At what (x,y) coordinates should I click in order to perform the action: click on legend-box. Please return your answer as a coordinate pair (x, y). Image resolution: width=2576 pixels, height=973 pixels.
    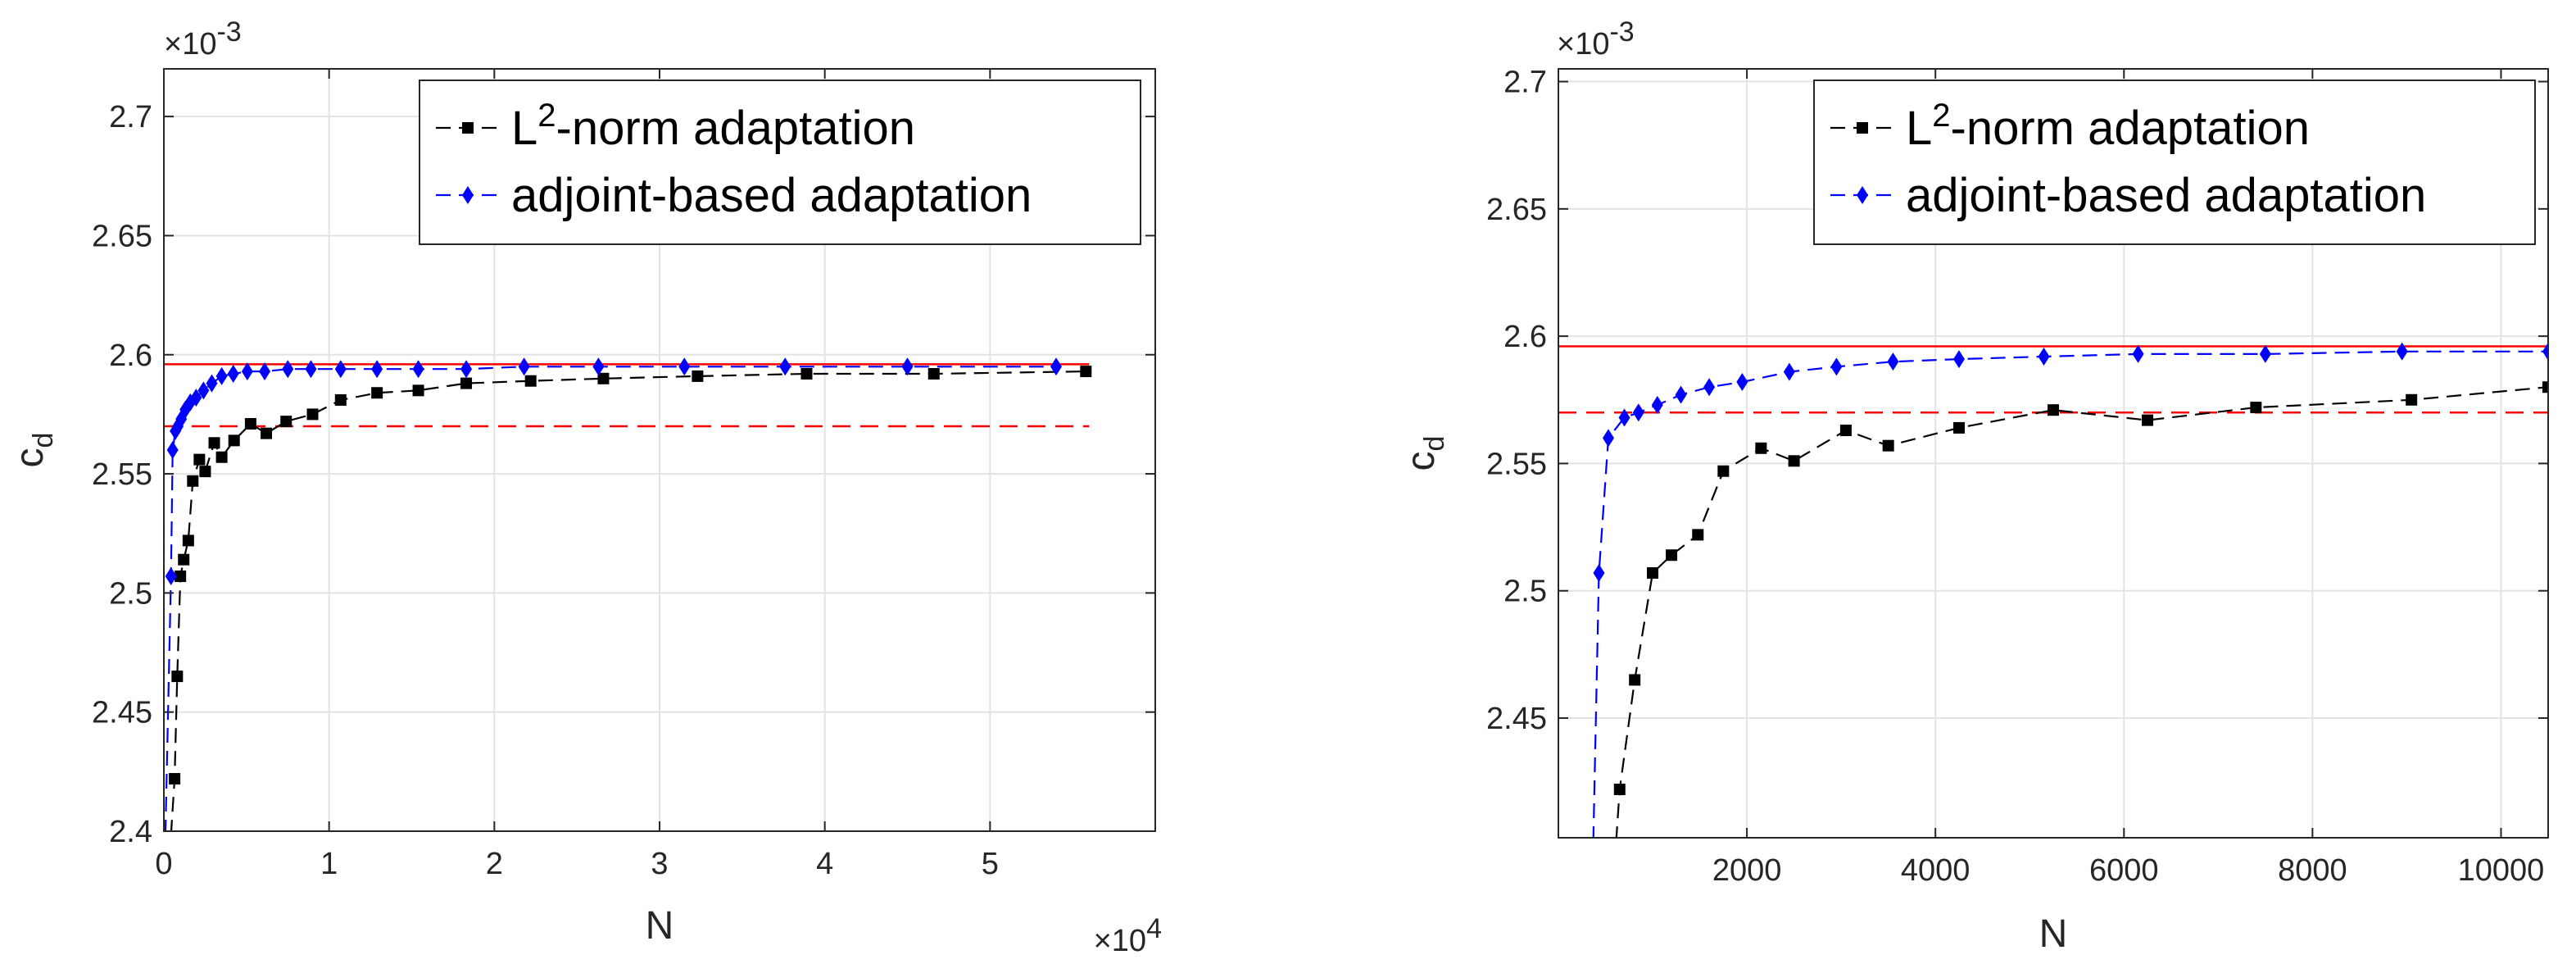
    Looking at the image, I should click on (2174, 163).